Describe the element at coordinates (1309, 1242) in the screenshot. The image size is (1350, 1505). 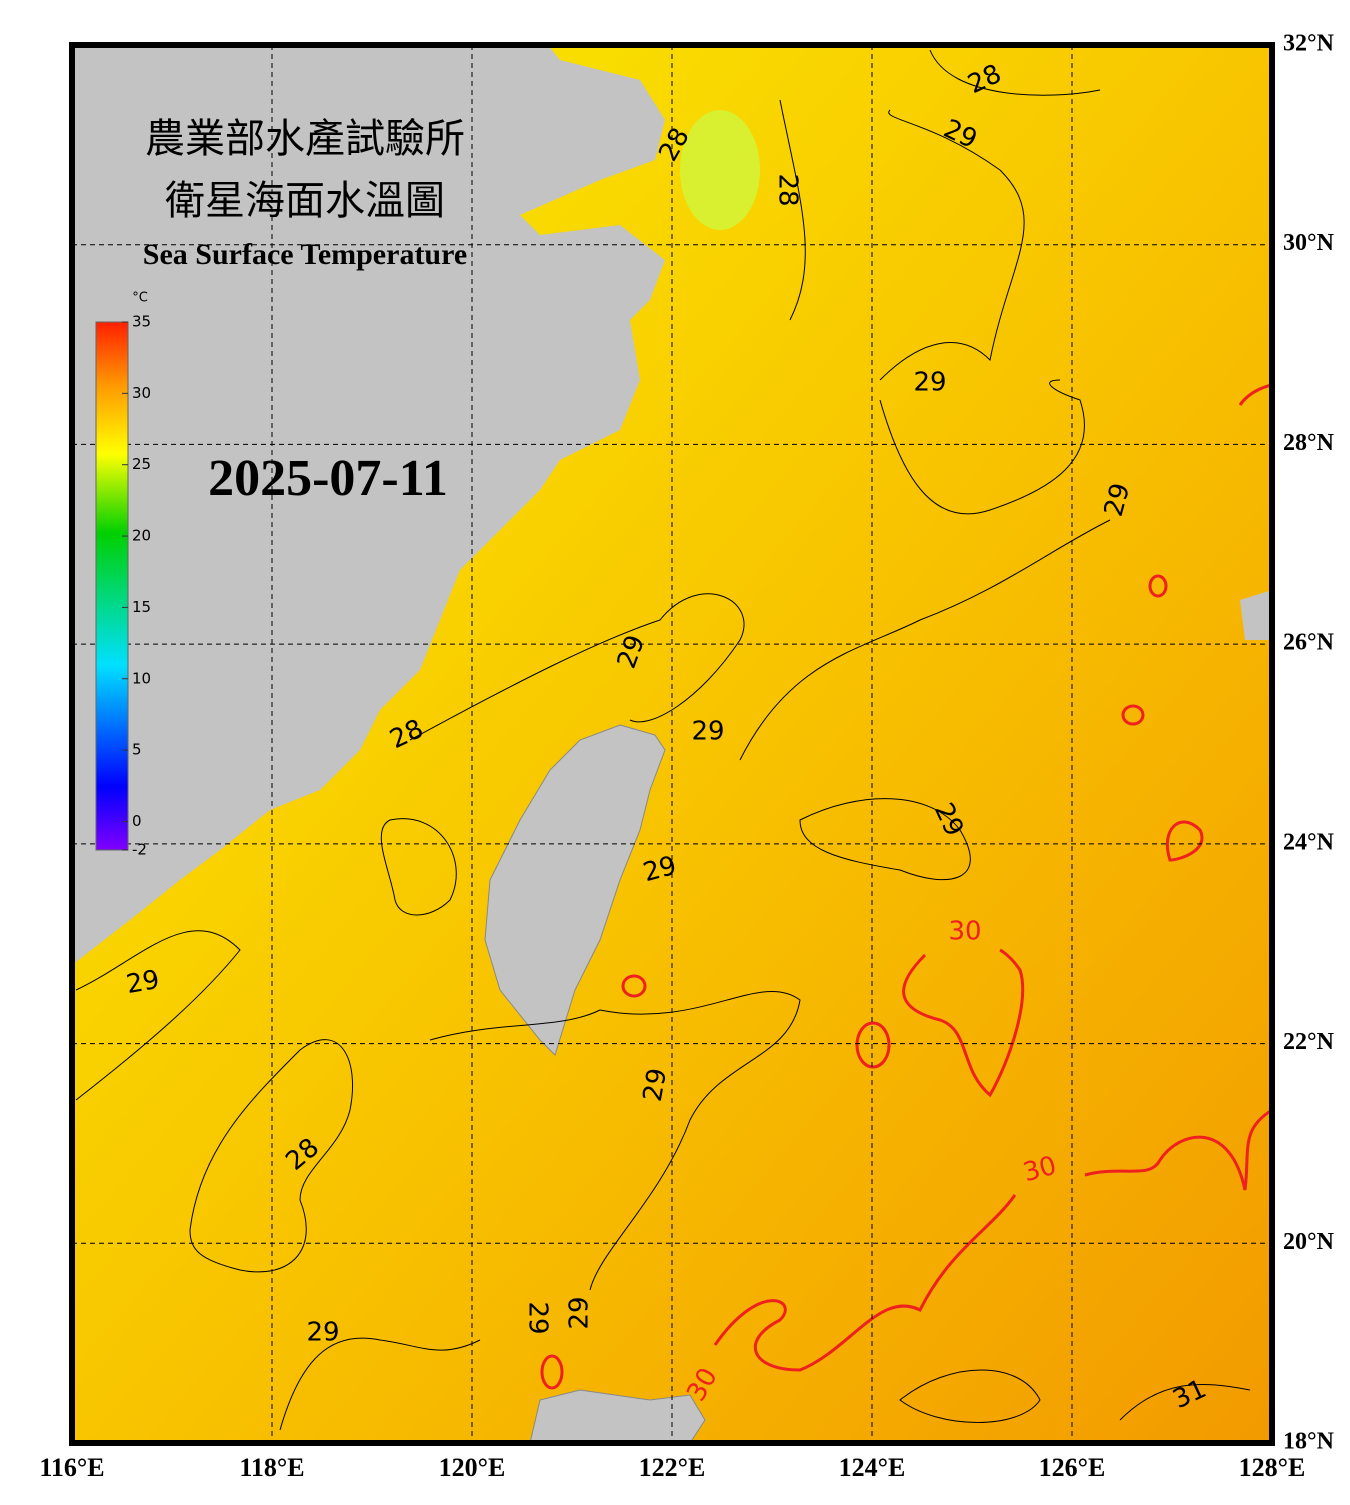
I see `lat-label: 20°N` at that location.